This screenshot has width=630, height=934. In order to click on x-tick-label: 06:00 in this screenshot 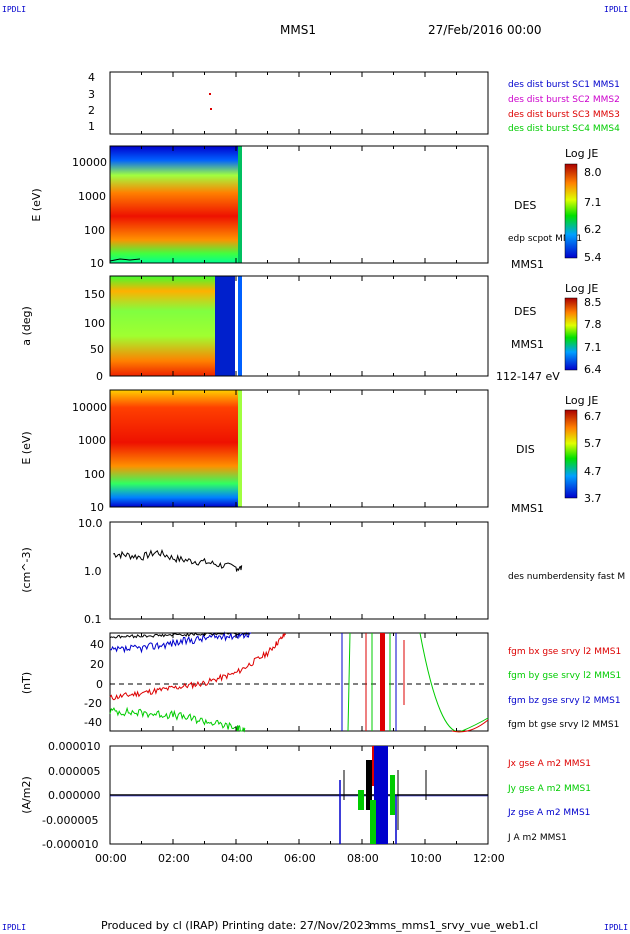, I will do `click(300, 858)`.